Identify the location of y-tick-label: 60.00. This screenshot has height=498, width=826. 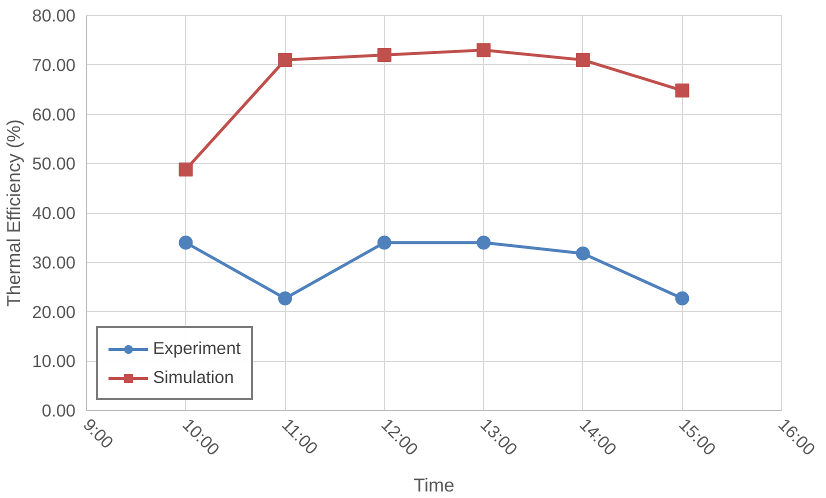
(54, 114).